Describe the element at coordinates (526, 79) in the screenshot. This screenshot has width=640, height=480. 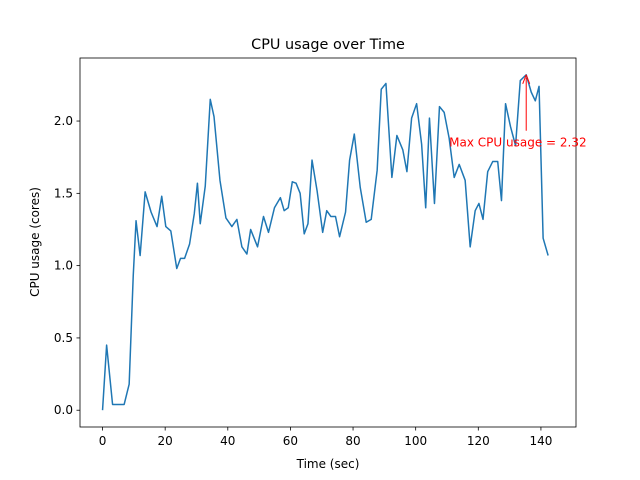
I see `annotation-arrowhead` at that location.